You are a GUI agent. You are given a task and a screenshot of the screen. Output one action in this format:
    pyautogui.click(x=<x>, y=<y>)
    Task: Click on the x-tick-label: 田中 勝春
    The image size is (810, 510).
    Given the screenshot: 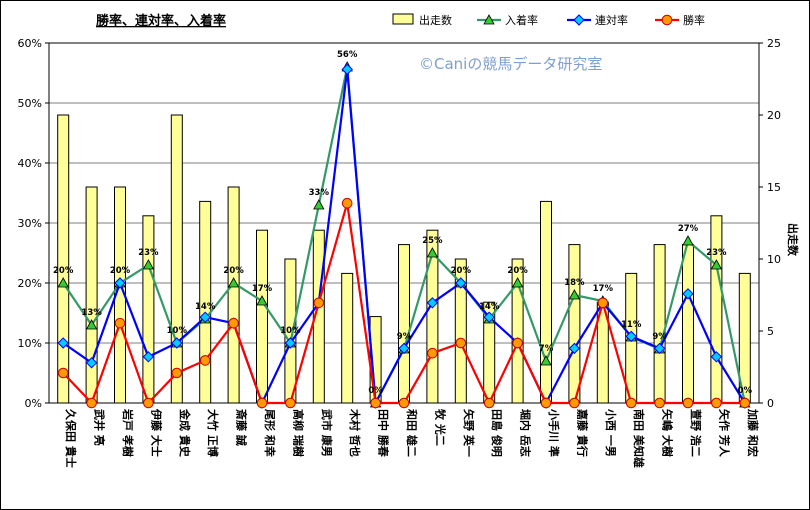 What is the action you would take?
    pyautogui.click(x=384, y=433)
    